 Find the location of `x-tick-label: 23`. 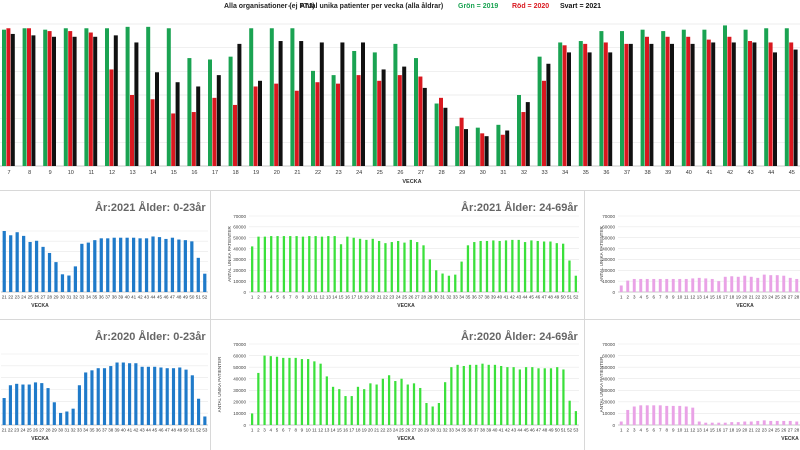

x-tick-label: 23 is located at coordinates (392, 297).